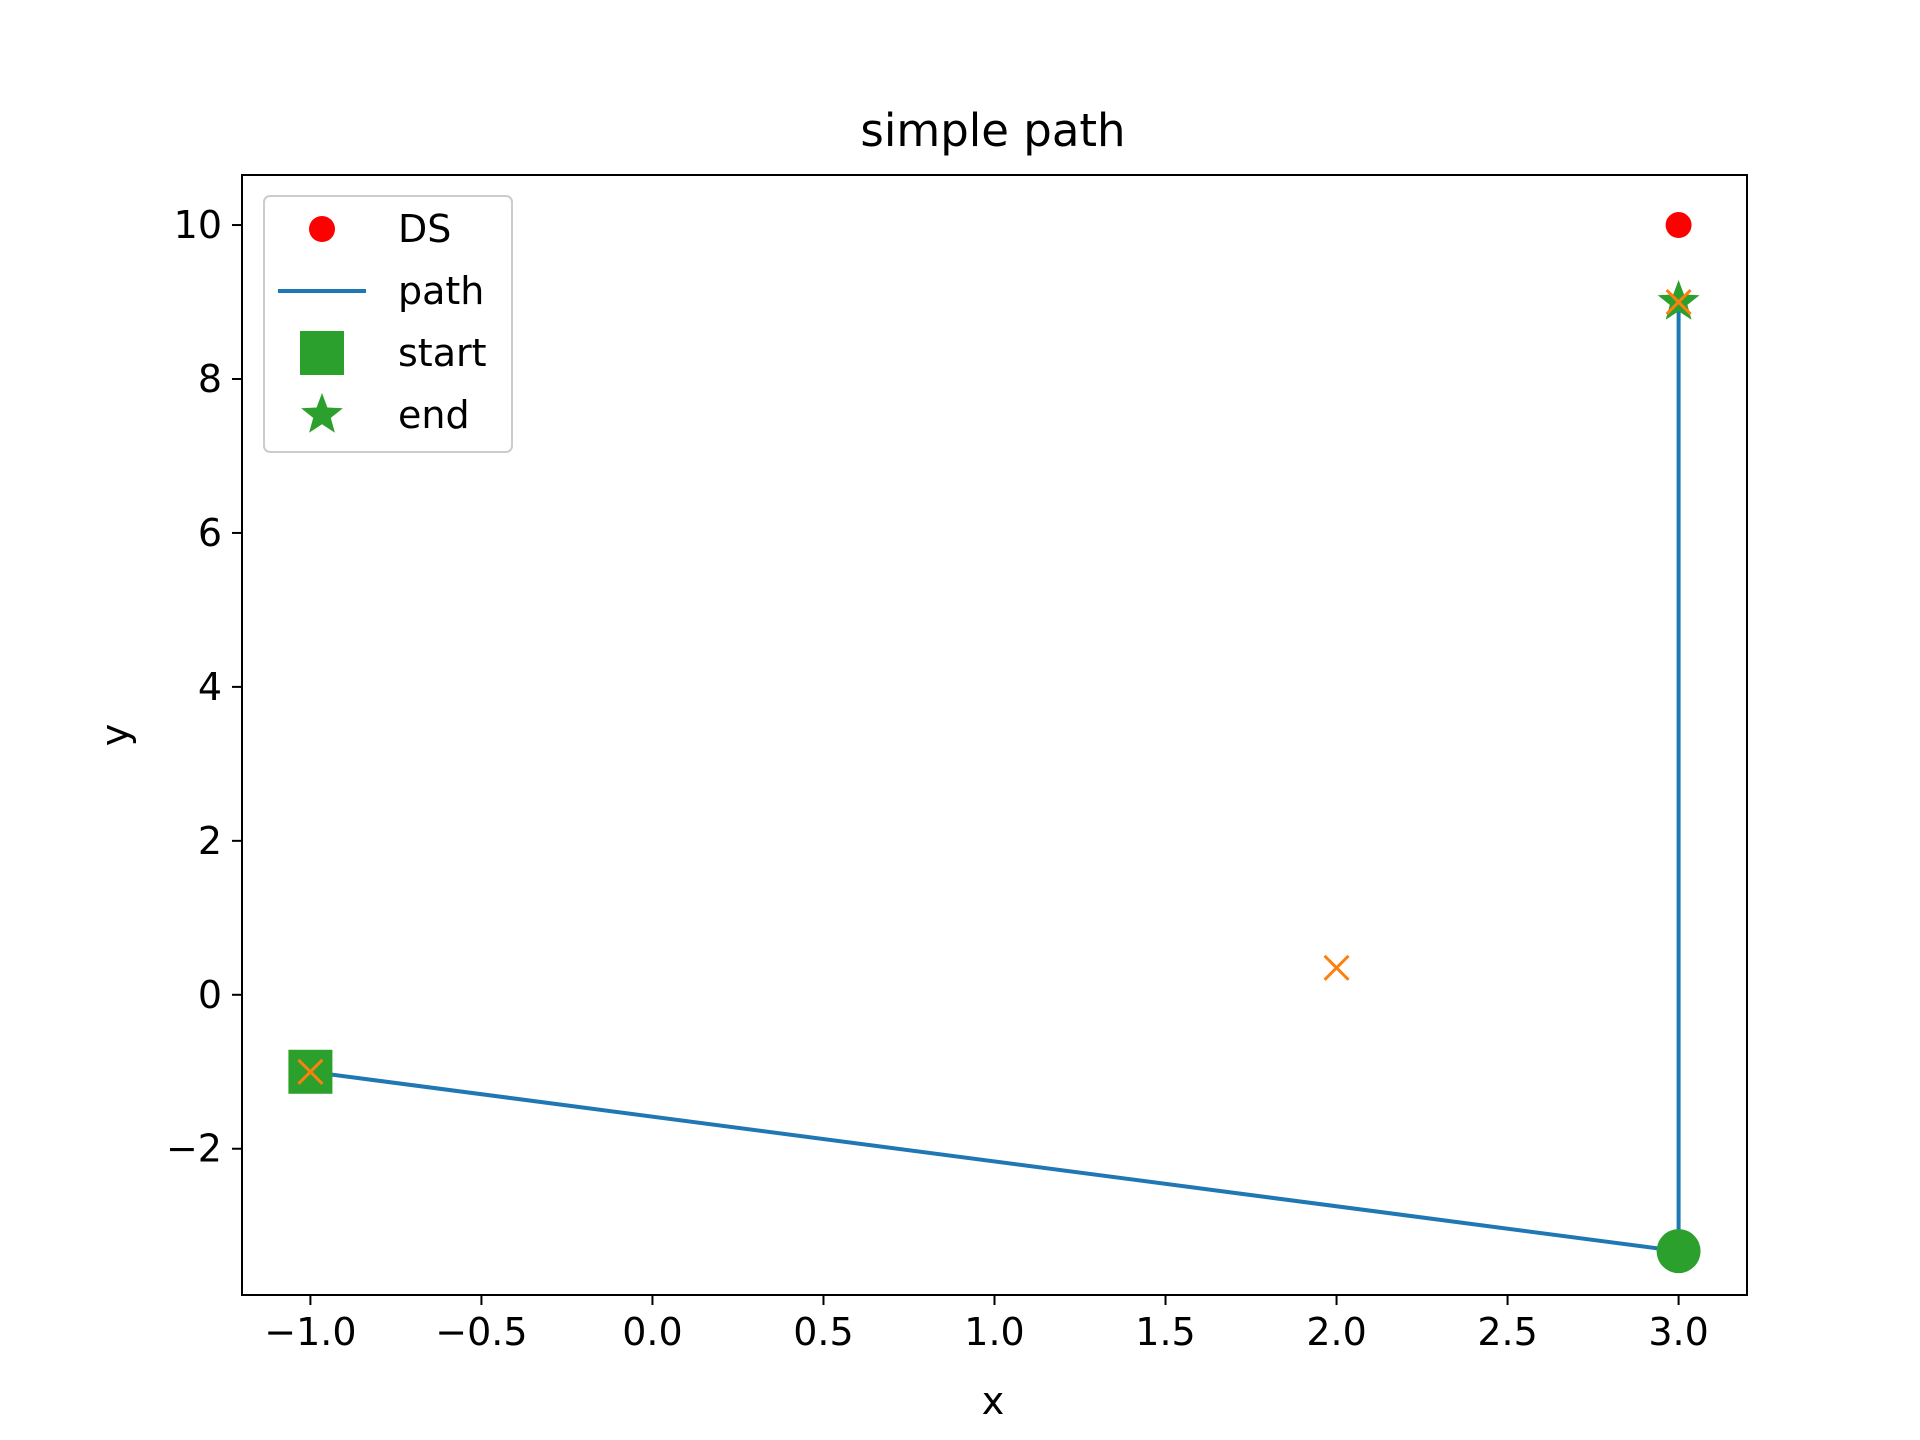 This screenshot has width=1920, height=1440. I want to click on legend-start-label: start, so click(442, 353).